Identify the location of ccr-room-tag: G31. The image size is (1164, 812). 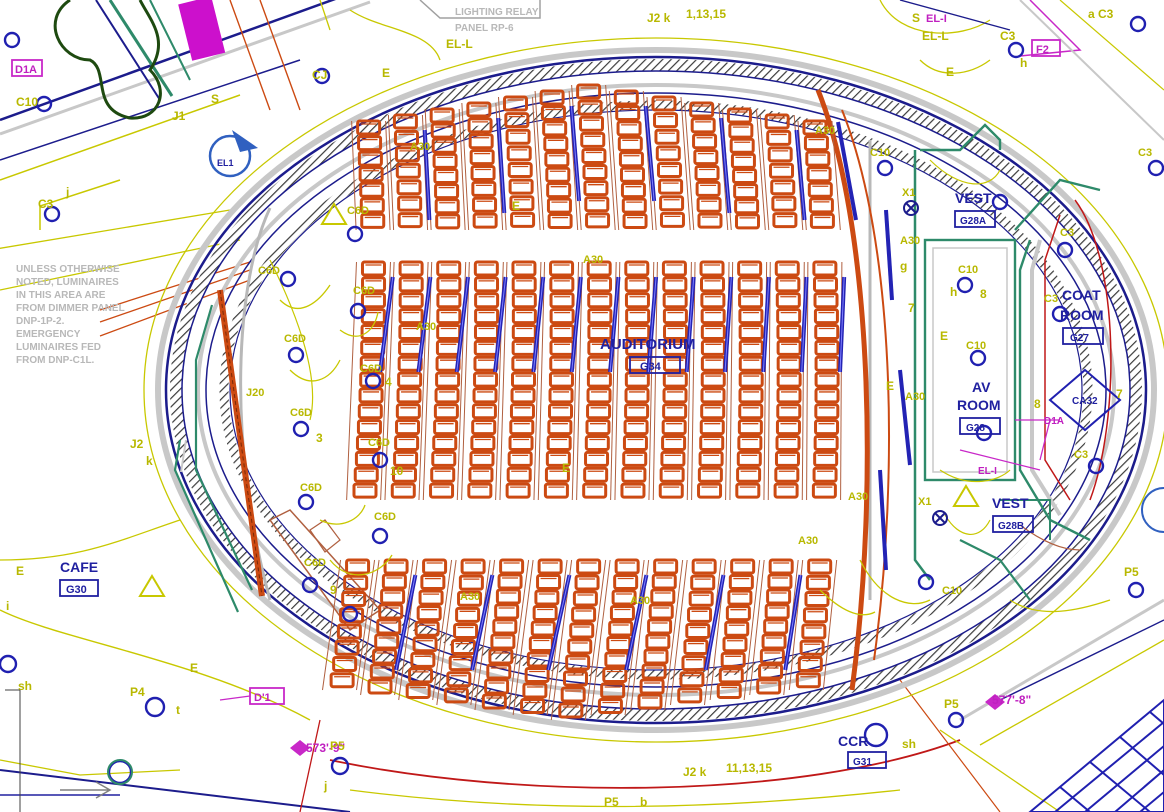
(862, 762).